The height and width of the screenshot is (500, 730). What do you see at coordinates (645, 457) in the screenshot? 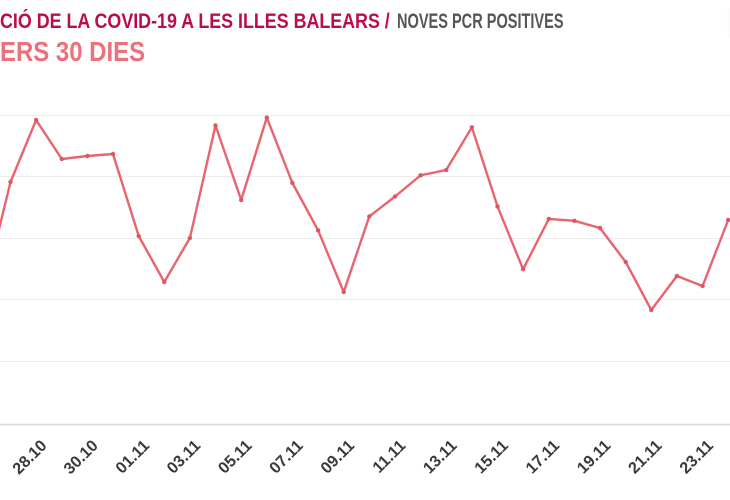
I see `svg-text: 21.11` at bounding box center [645, 457].